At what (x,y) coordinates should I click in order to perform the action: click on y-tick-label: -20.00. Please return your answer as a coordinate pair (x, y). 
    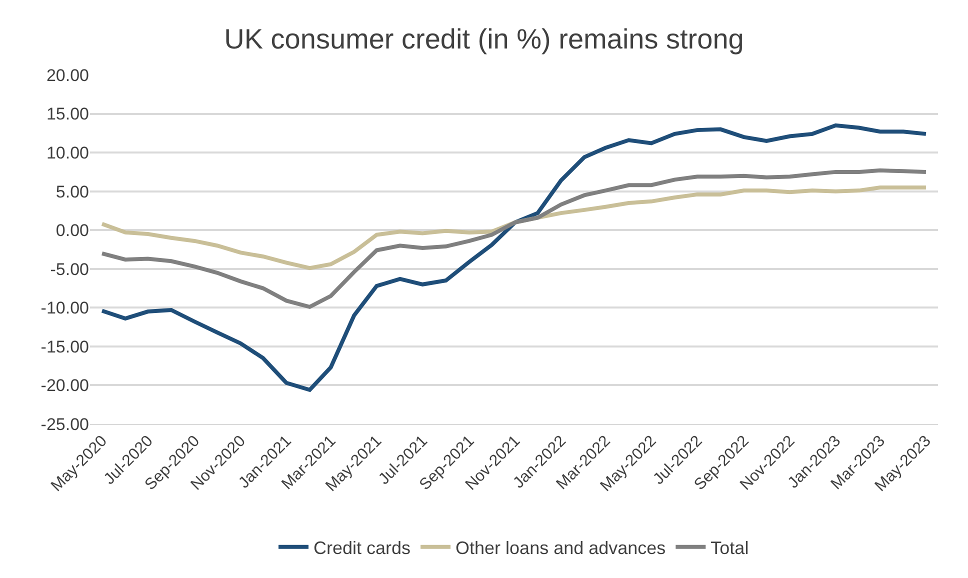
    Looking at the image, I should click on (64, 386).